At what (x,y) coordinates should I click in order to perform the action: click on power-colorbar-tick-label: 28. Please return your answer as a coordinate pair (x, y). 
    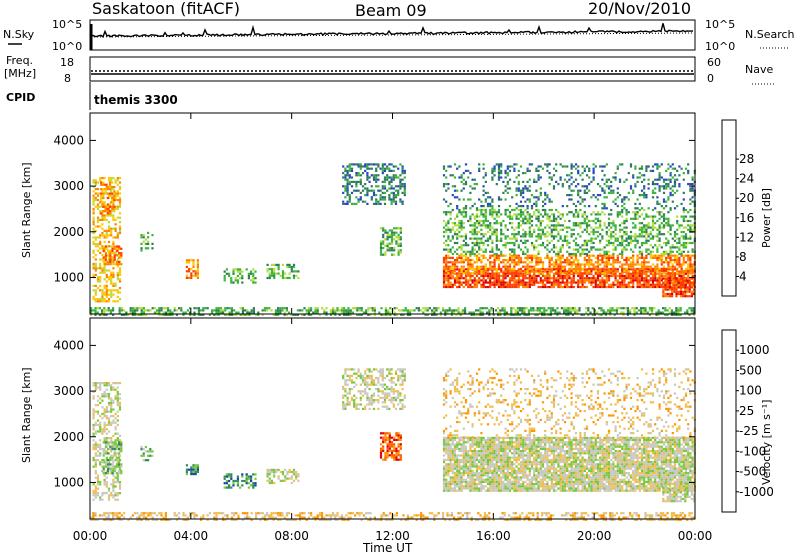
    Looking at the image, I should click on (746, 159).